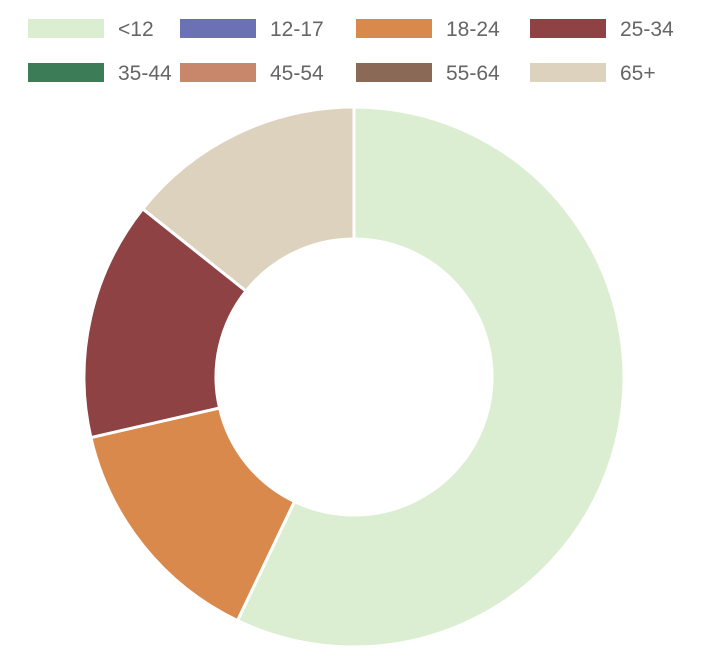 The height and width of the screenshot is (670, 702). I want to click on legend-label-25-34: 25-34, so click(647, 29).